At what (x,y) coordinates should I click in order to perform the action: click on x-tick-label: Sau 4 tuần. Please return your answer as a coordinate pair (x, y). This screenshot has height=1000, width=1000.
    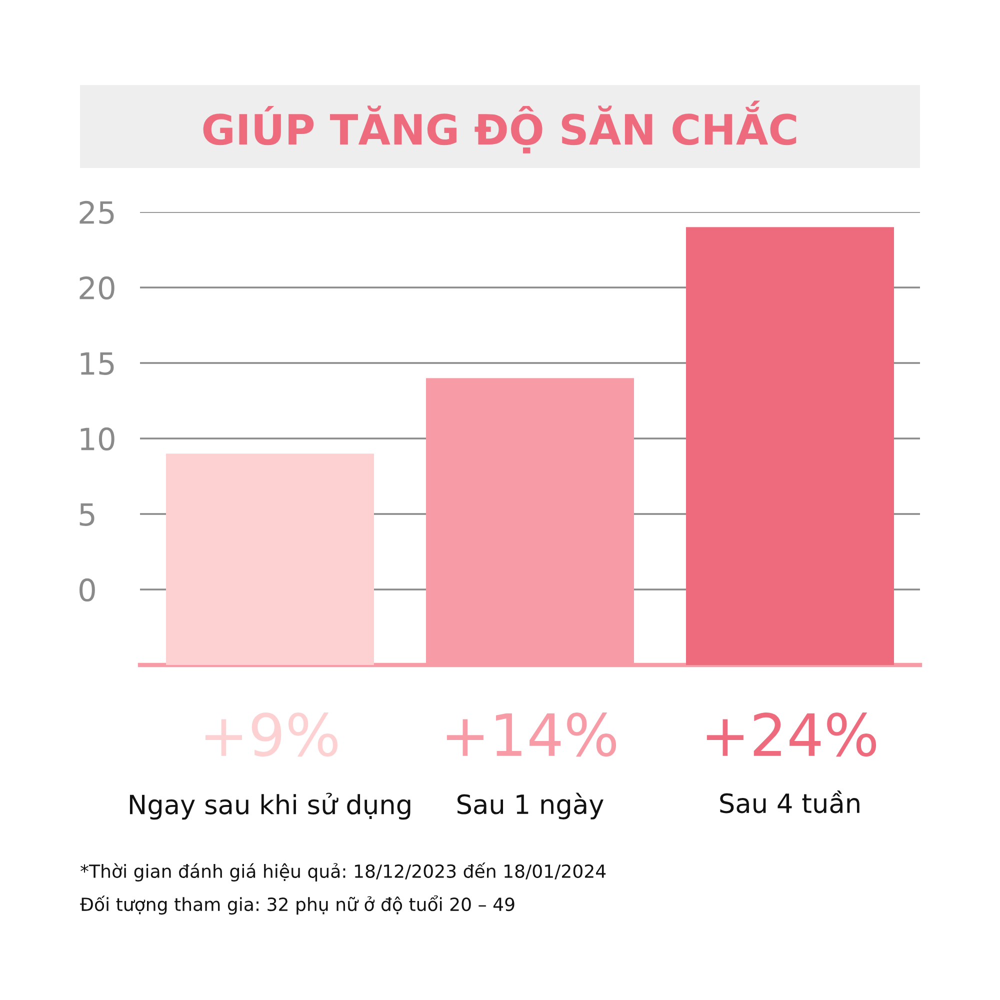
    Looking at the image, I should click on (790, 802).